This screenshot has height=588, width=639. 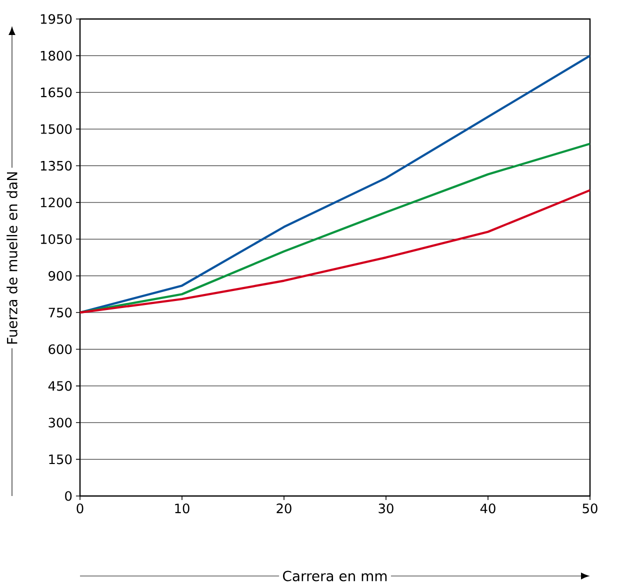 I want to click on x-tick-label: 0, so click(x=80, y=509).